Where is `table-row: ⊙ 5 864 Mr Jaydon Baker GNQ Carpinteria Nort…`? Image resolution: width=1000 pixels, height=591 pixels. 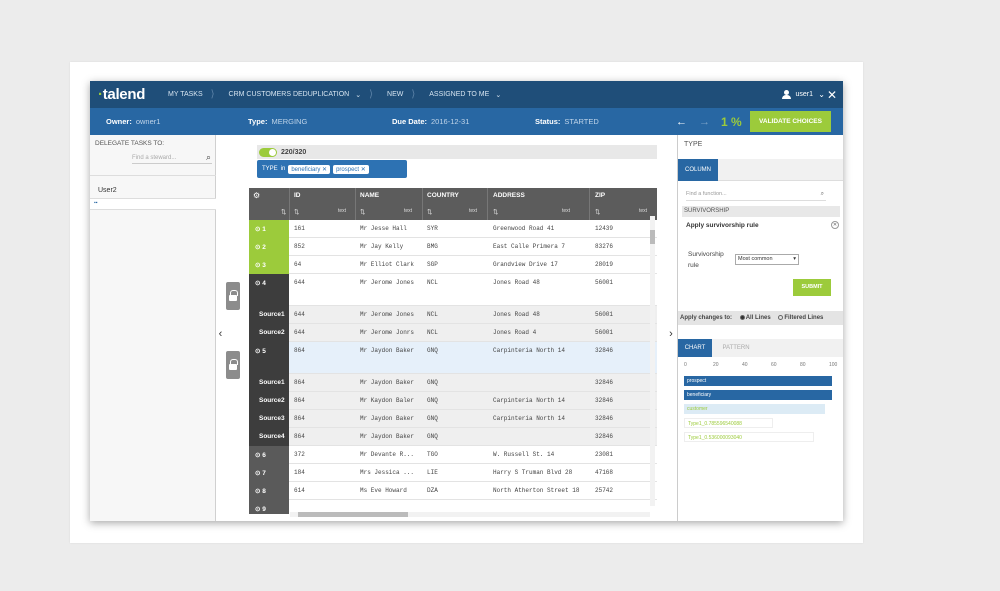 table-row: ⊙ 5 864 Mr Jaydon Baker GNQ Carpinteria Nort… is located at coordinates (453, 358).